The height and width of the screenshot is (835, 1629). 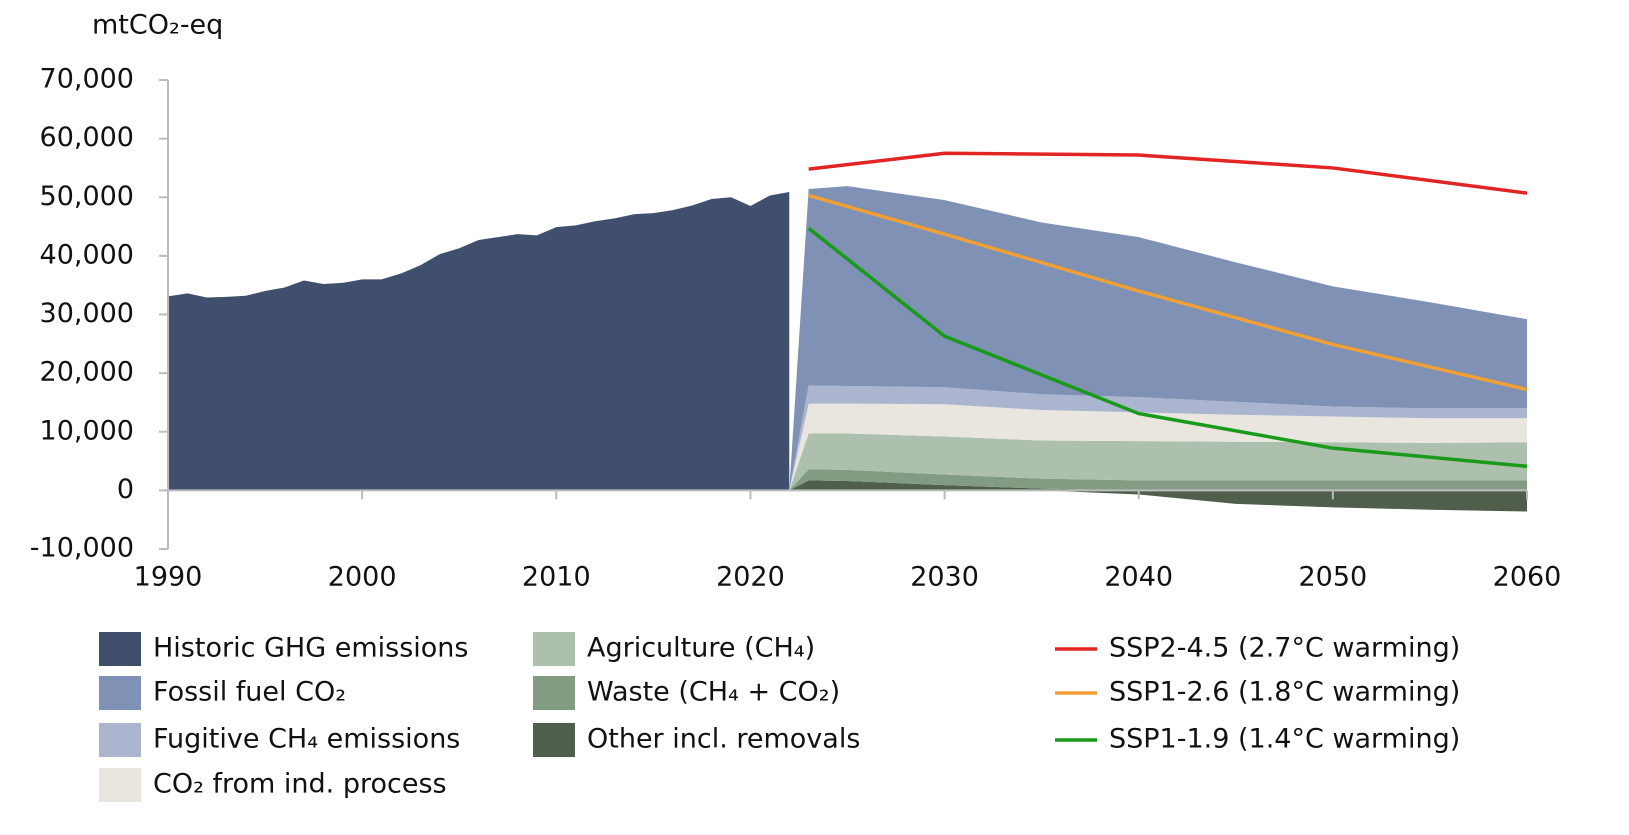 What do you see at coordinates (1332, 577) in the screenshot?
I see `x-tick-label: 2050` at bounding box center [1332, 577].